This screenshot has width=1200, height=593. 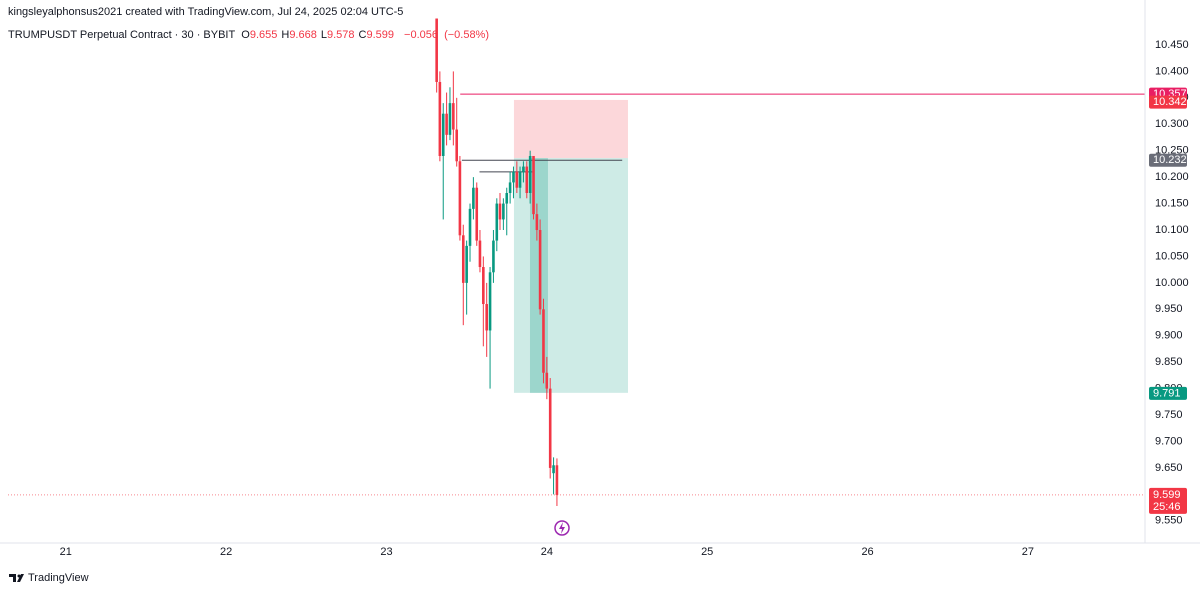 I want to click on x-tick-label: 21, so click(x=66, y=552).